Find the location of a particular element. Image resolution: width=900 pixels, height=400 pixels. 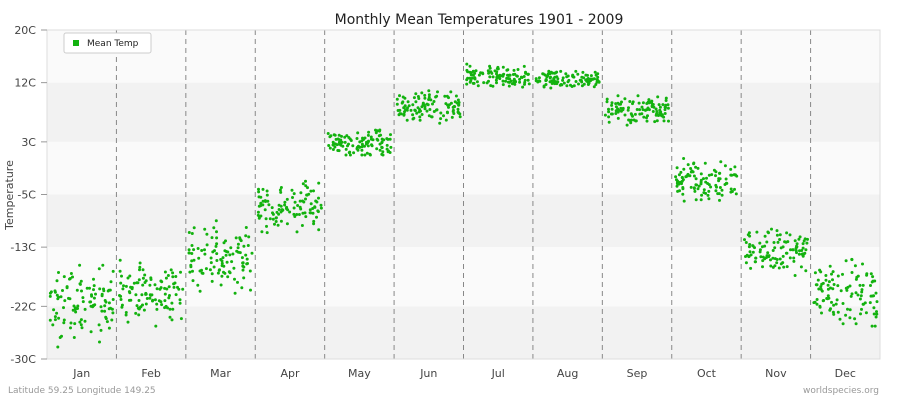

y-tick-label: 20C is located at coordinates (25, 30).